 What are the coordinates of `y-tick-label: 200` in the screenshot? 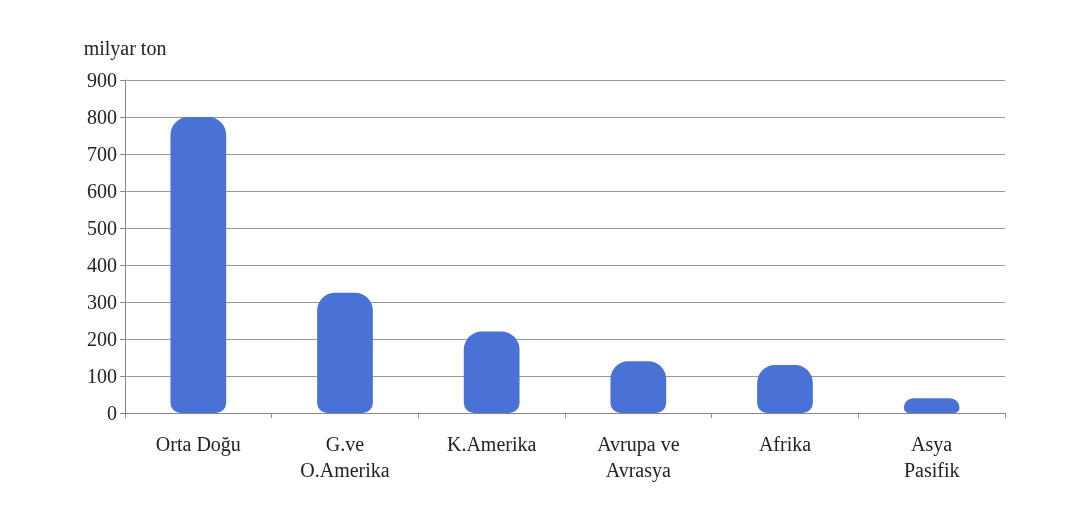 It's located at (102, 339).